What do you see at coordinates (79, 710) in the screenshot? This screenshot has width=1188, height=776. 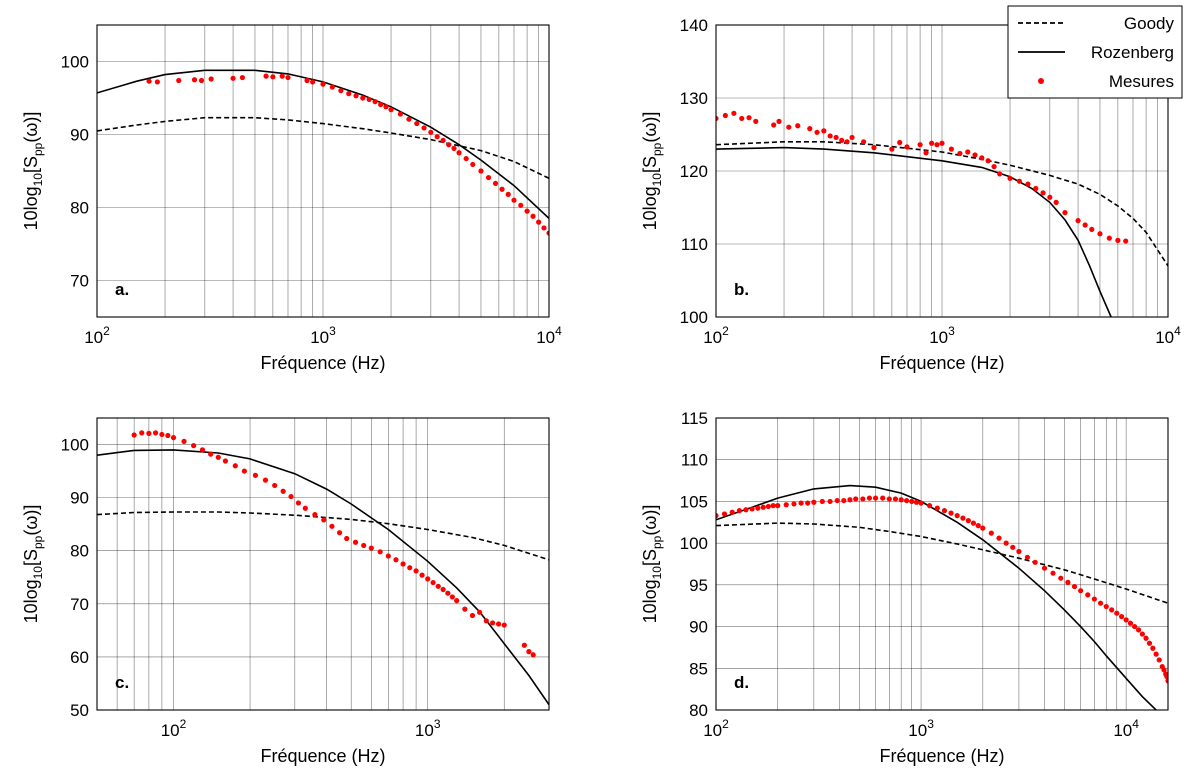 I see `y-tick-label: 50` at bounding box center [79, 710].